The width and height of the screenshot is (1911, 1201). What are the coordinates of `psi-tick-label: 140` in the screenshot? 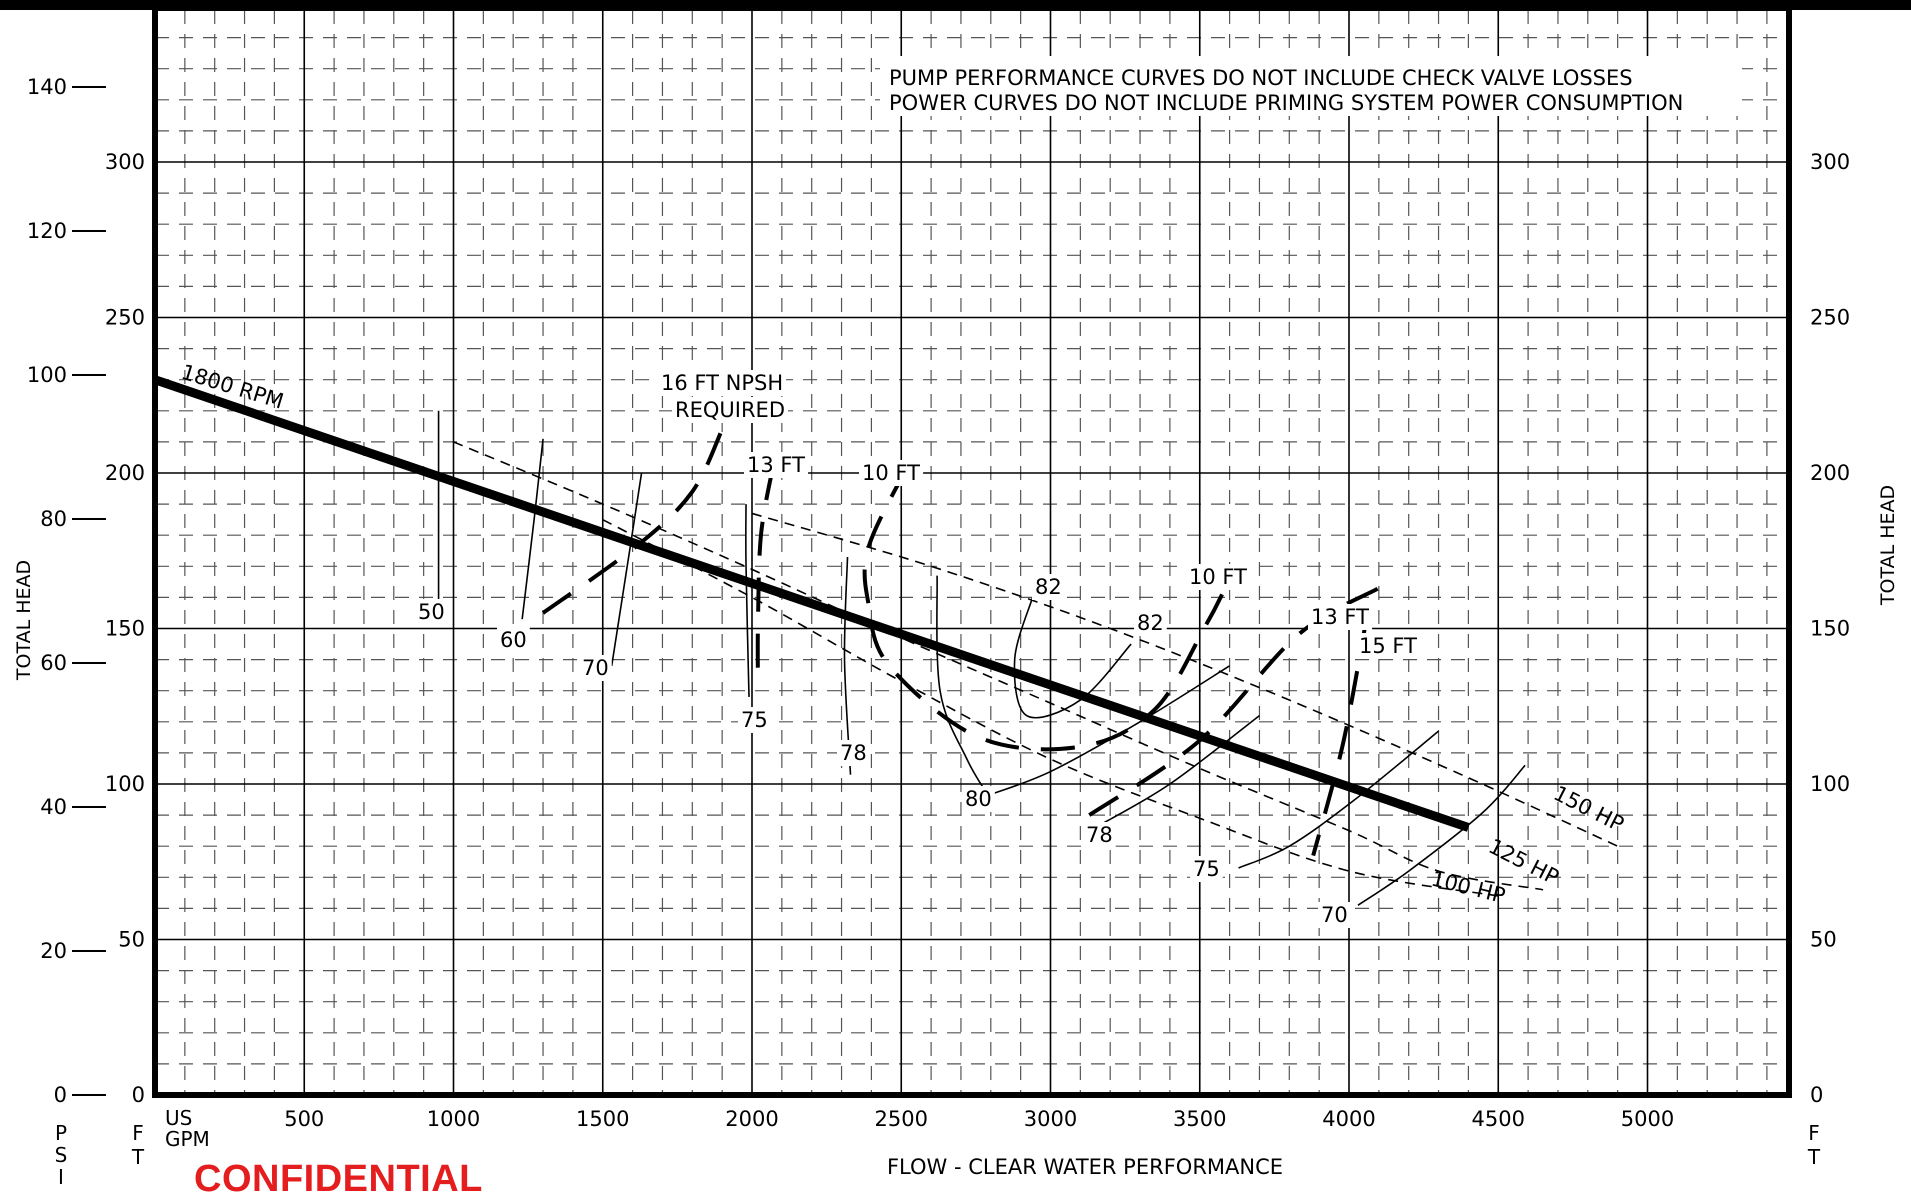 It's located at (47, 87).